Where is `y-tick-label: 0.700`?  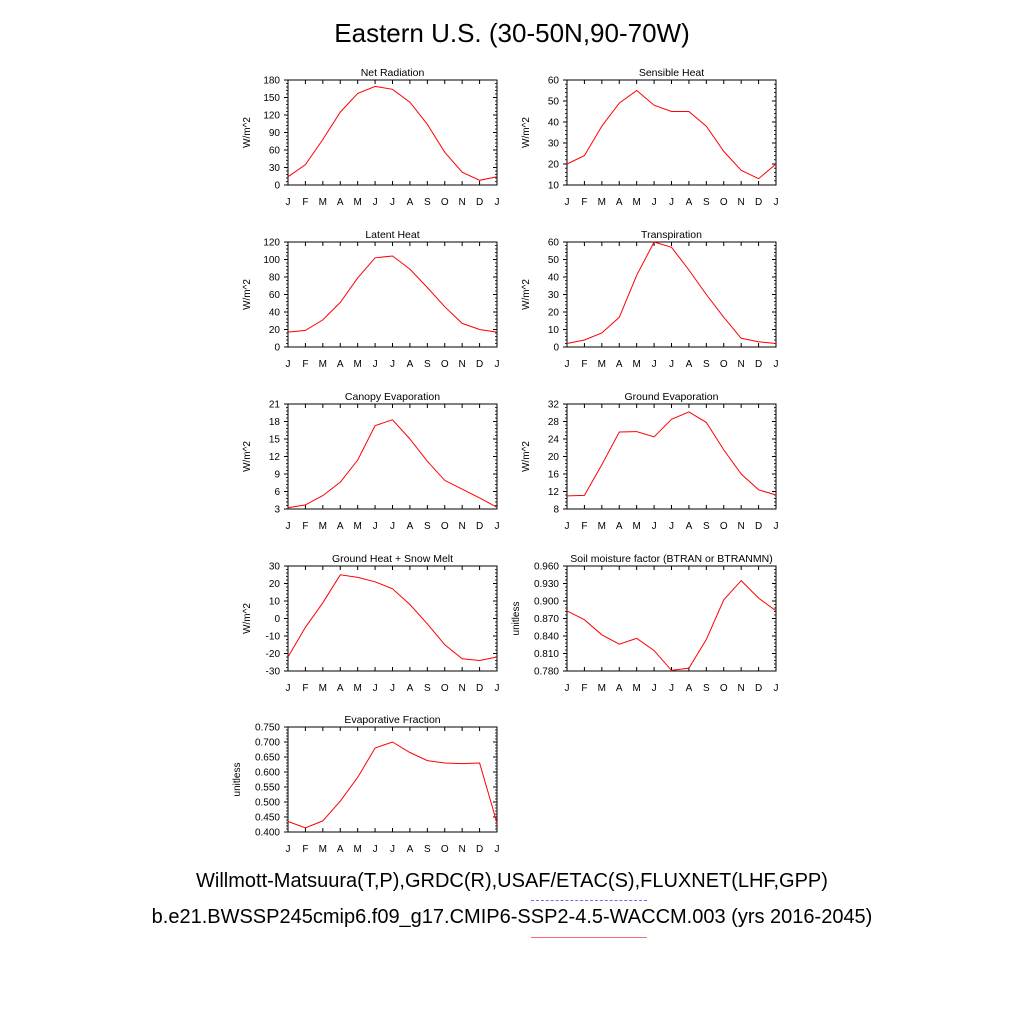
y-tick-label: 0.700 is located at coordinates (267, 743).